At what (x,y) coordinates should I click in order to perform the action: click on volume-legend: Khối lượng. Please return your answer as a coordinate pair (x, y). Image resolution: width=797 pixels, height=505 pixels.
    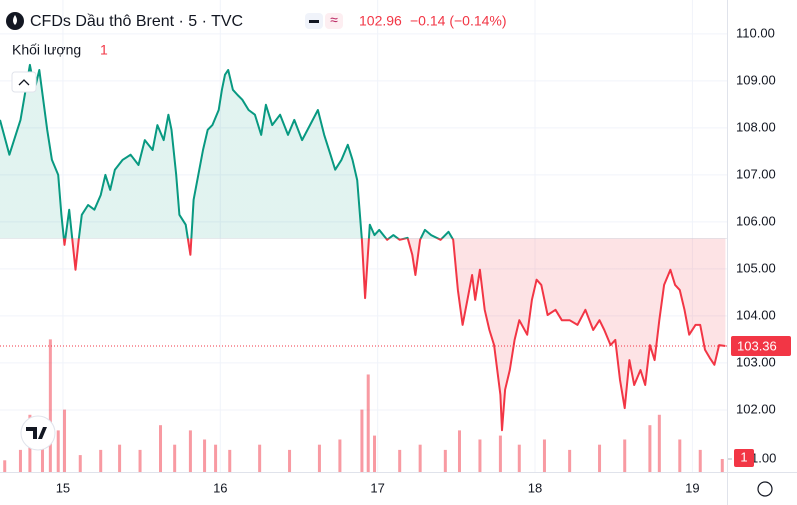
    Looking at the image, I should click on (46, 50).